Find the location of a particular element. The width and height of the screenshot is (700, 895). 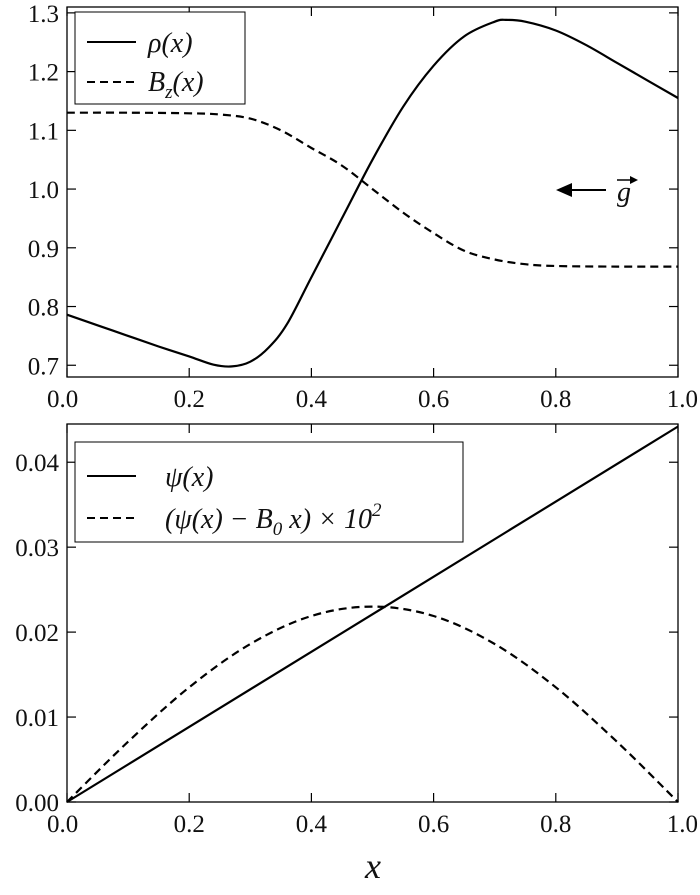

legend-bz-base: B is located at coordinates (156, 82).